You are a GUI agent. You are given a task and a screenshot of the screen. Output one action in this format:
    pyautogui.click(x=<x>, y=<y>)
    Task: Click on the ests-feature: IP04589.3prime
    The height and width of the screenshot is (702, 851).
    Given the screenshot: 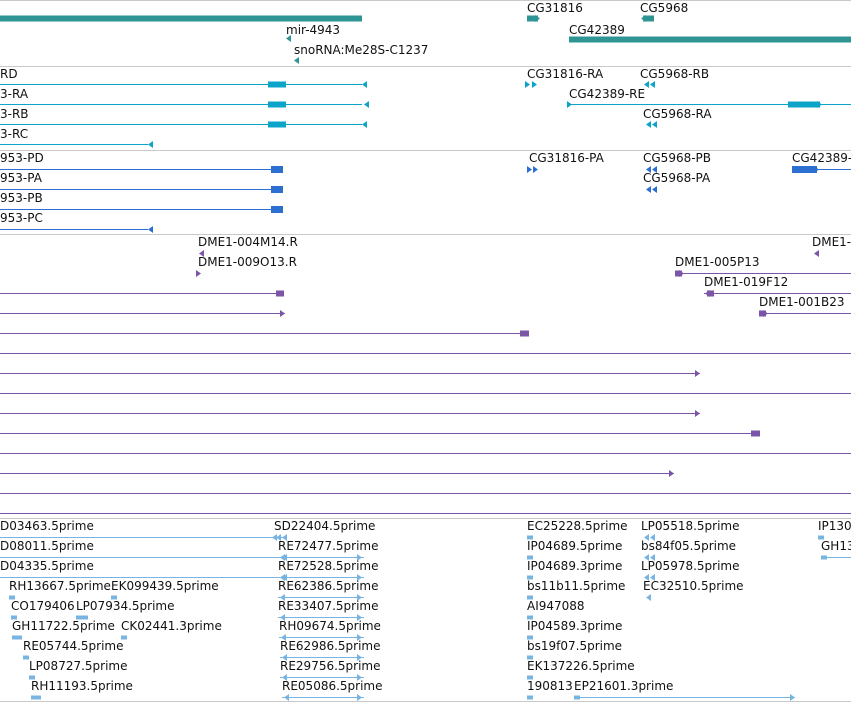 What is the action you would take?
    pyautogui.click(x=574, y=629)
    